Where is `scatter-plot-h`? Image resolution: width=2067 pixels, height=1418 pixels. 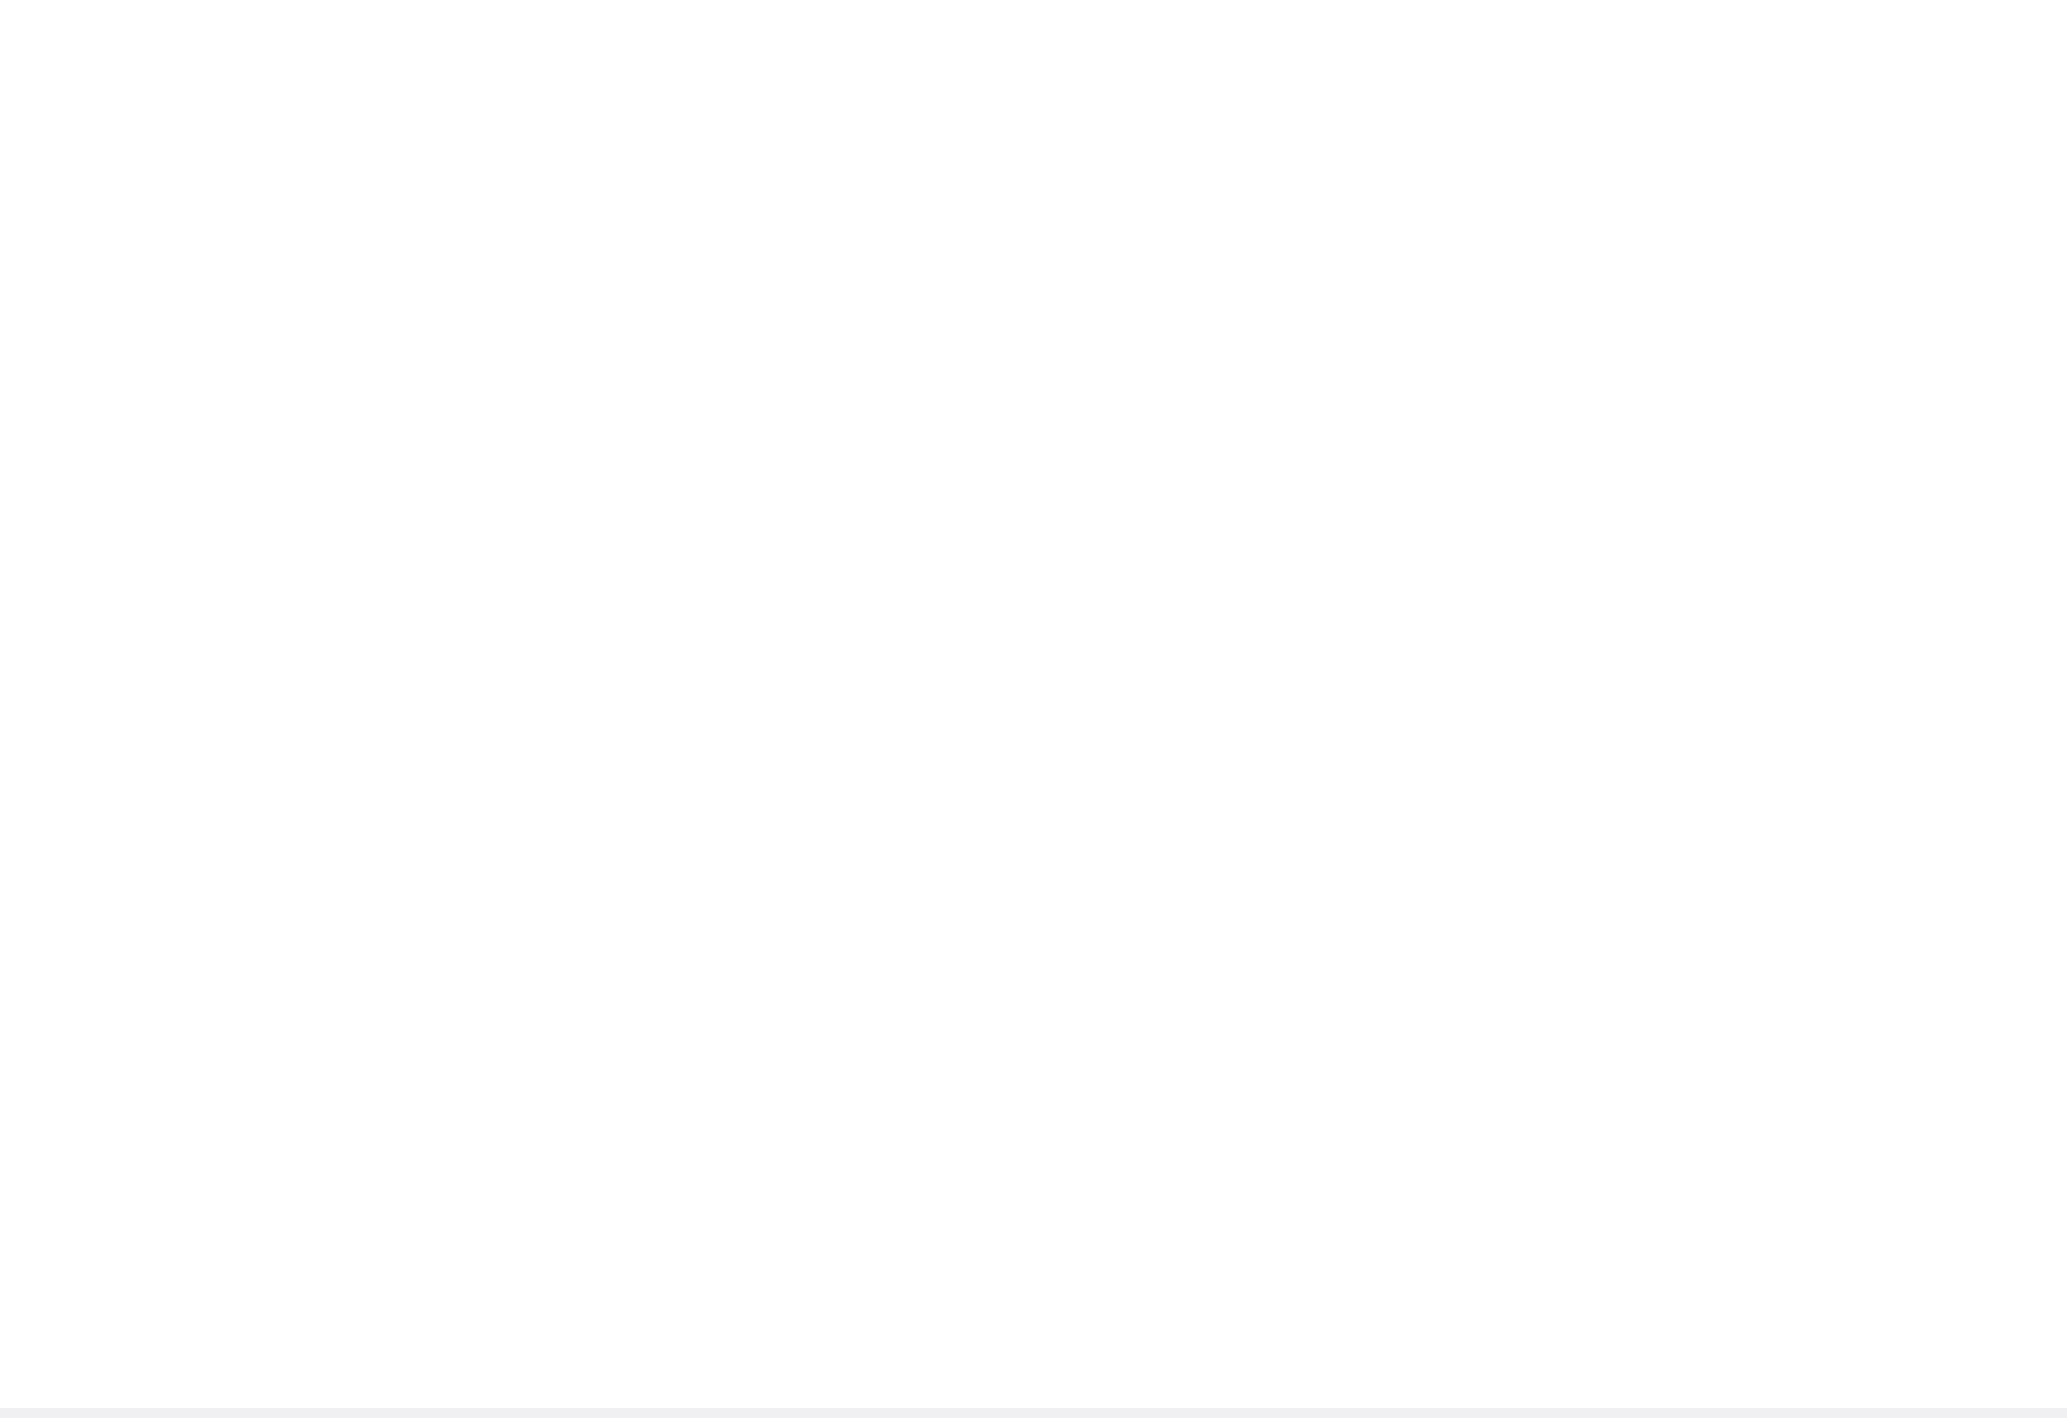 scatter-plot-h is located at coordinates (517, 177).